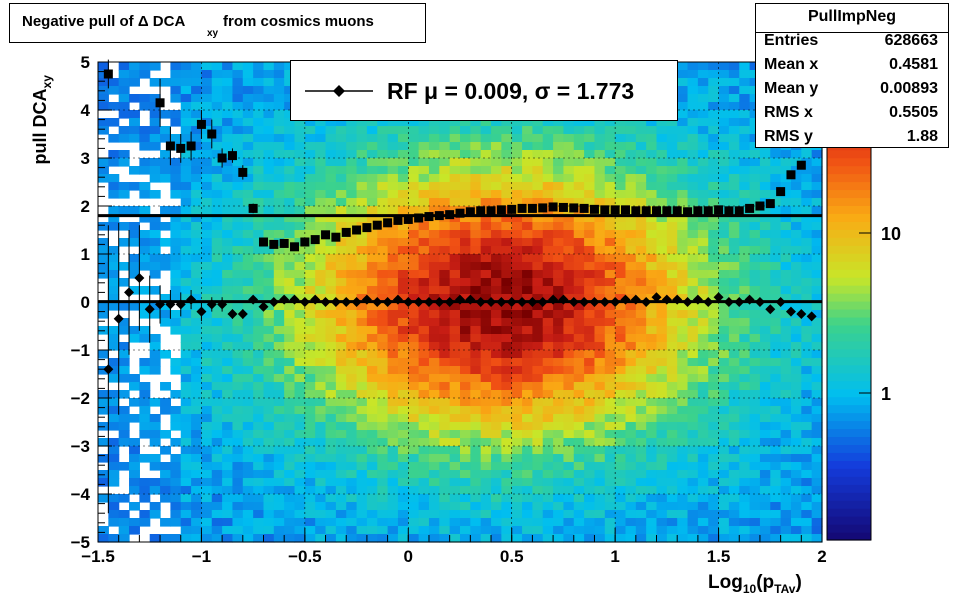 The width and height of the screenshot is (968, 600). I want to click on stats-key: RMS y, so click(788, 136).